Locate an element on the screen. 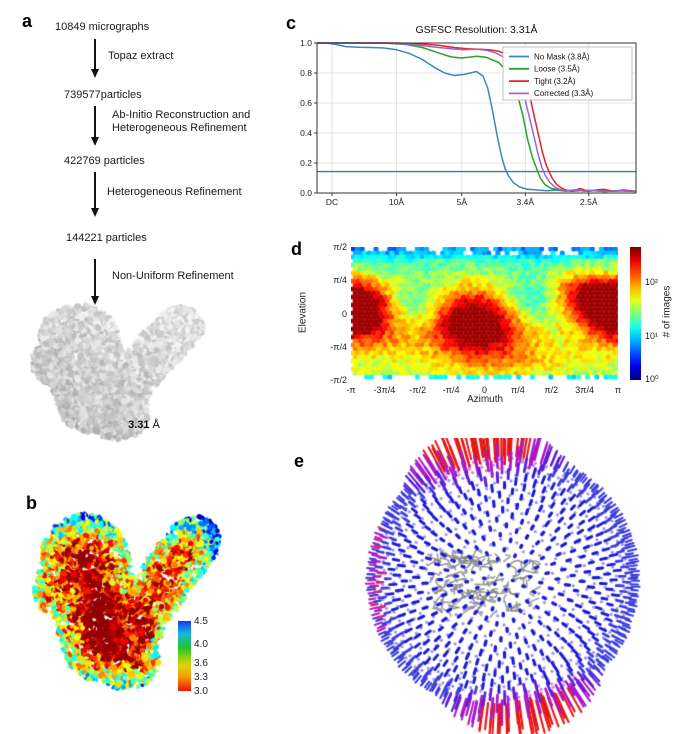  x-tick-label: 3.4Å is located at coordinates (526, 202).